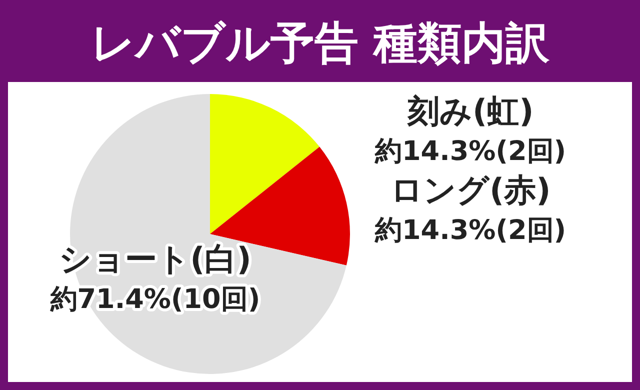  I want to click on slice-label: 刻み(虹), so click(470, 111).